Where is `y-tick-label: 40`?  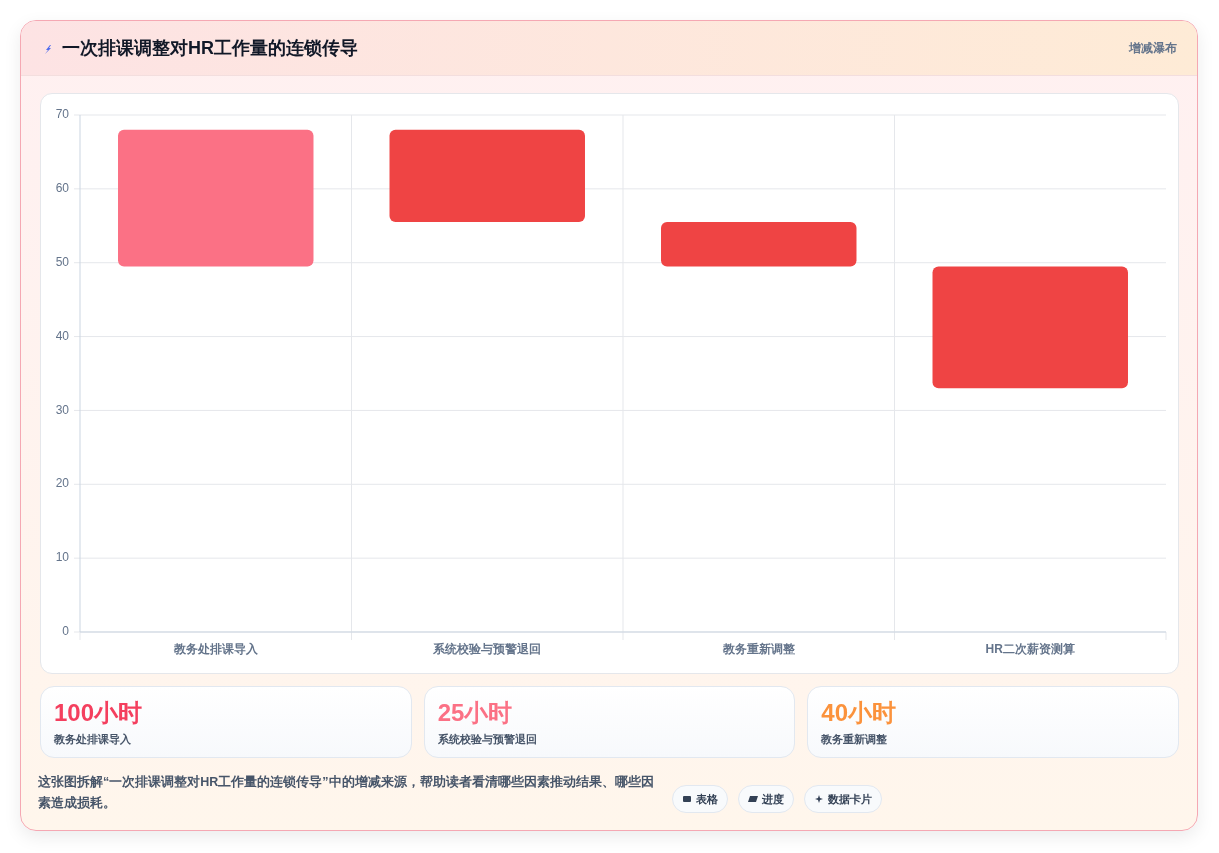
y-tick-label: 40 is located at coordinates (62, 335).